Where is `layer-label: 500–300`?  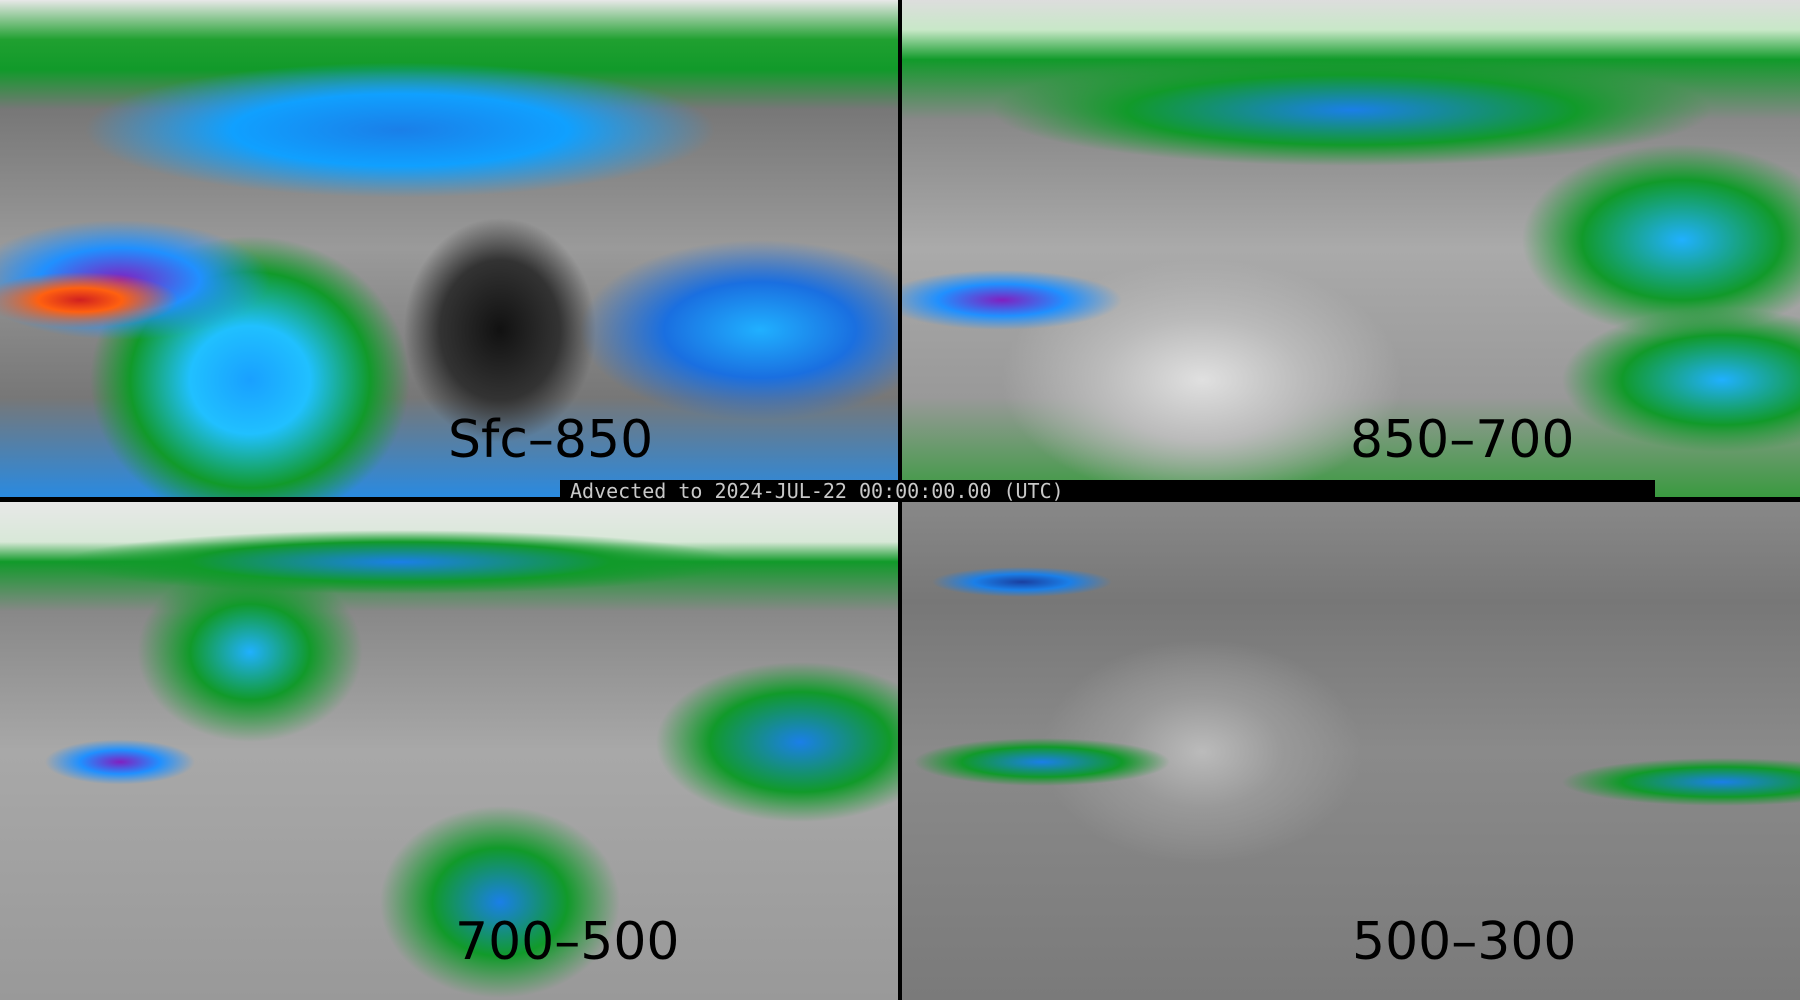 layer-label: 500–300 is located at coordinates (1464, 942).